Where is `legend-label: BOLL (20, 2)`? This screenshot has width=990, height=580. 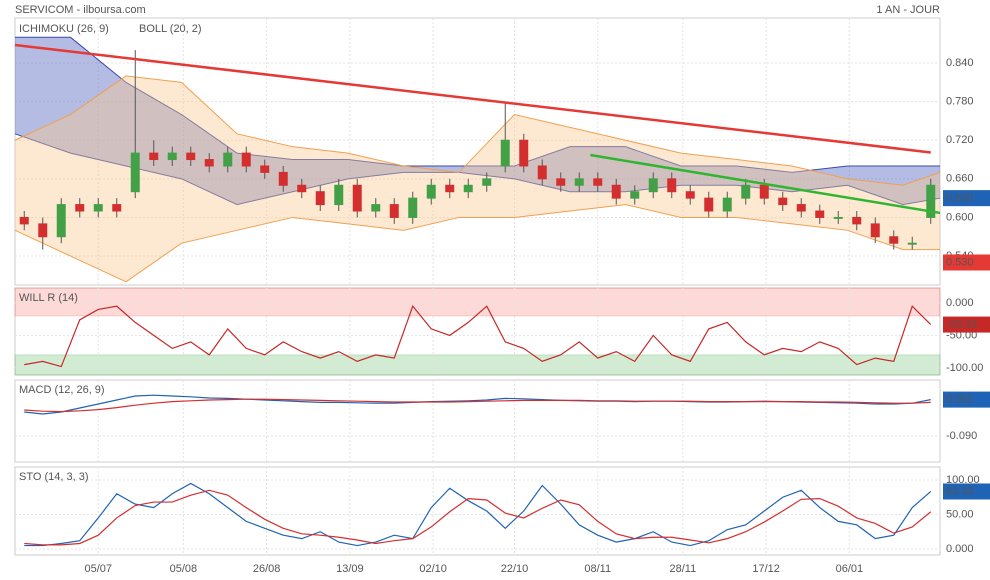 legend-label: BOLL (20, 2) is located at coordinates (170, 29).